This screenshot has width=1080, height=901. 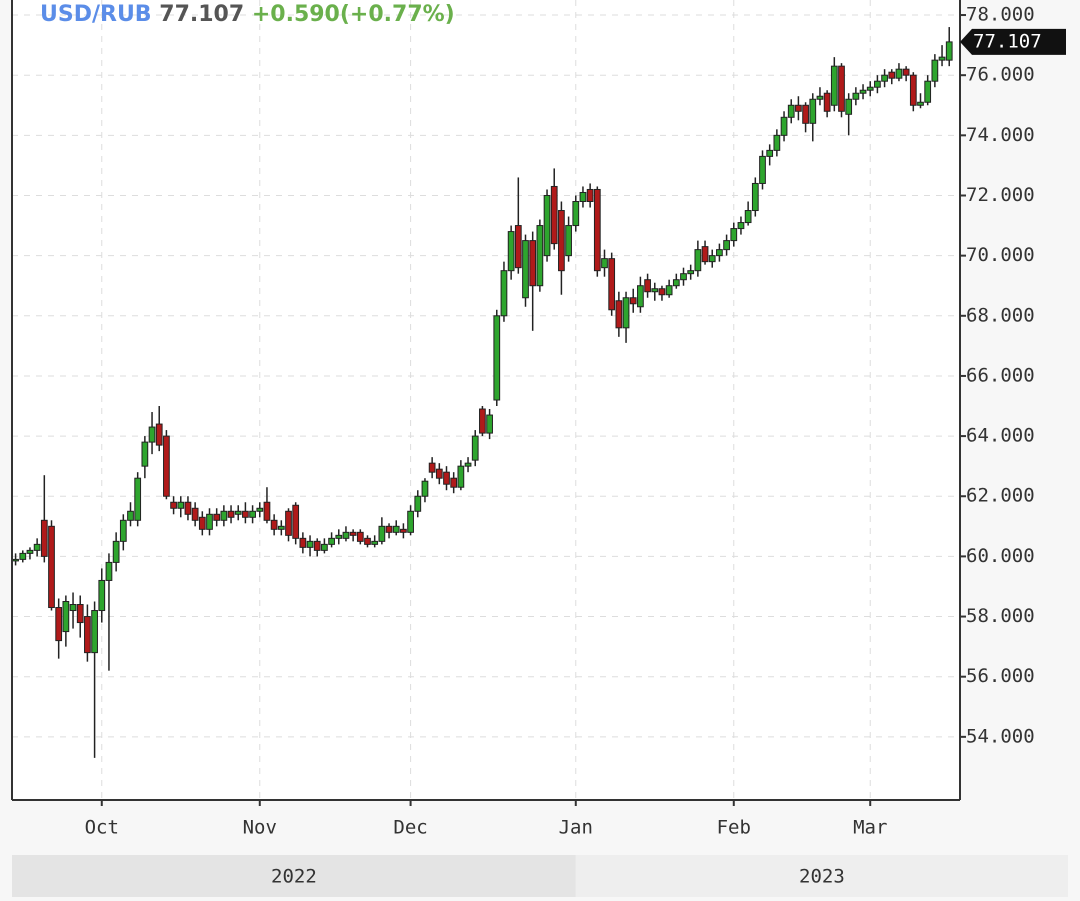 I want to click on y-tick-label: 78.000, so click(x=1000, y=15).